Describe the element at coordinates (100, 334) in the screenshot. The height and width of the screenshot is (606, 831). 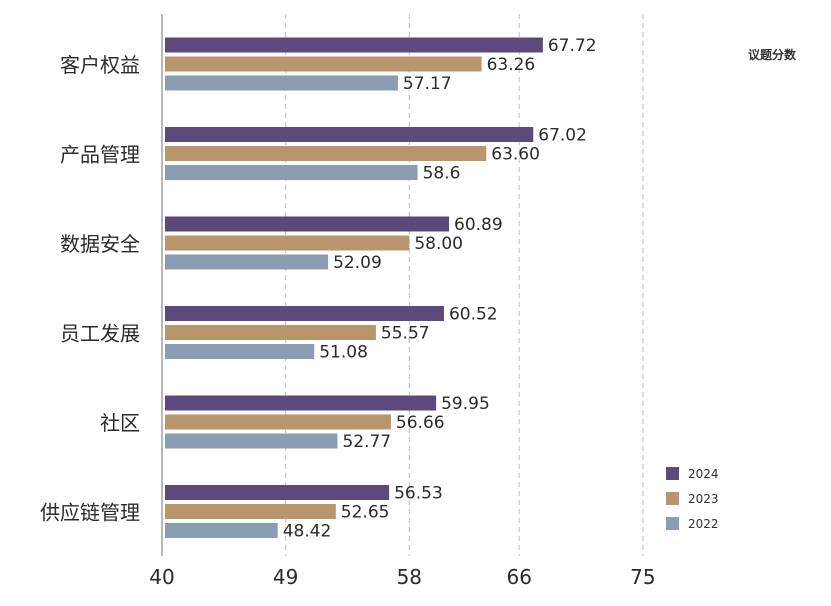
I see `category-label: 员工发展` at that location.